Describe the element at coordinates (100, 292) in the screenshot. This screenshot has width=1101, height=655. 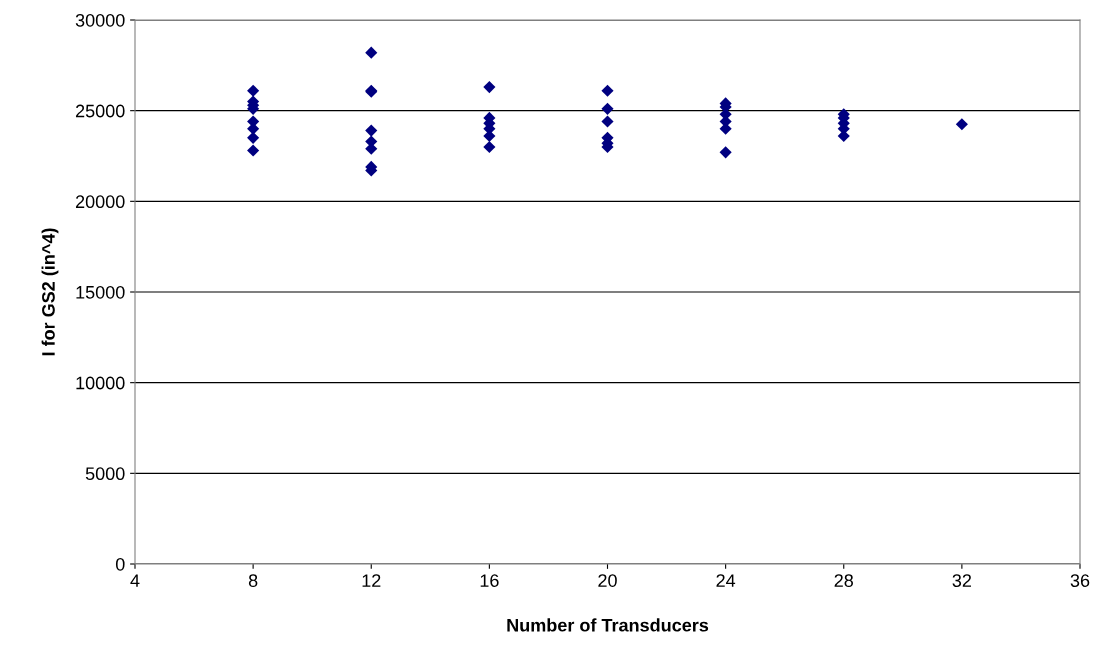
I see `y-tick-label: 15000` at that location.